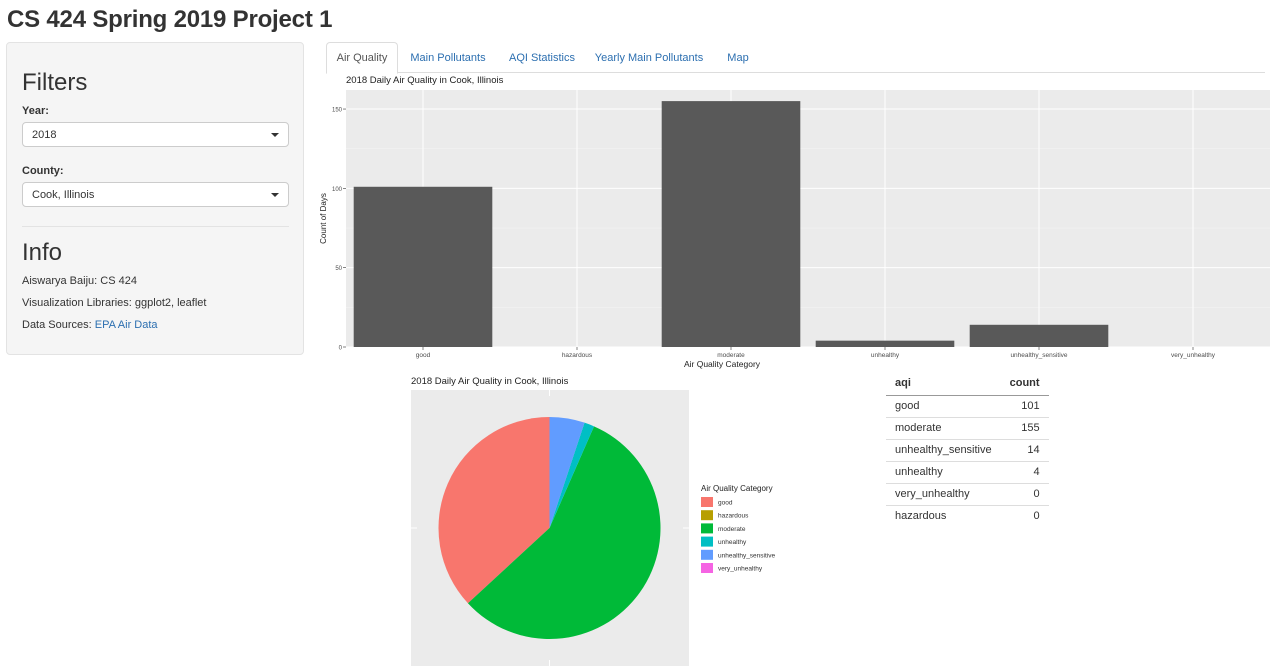  What do you see at coordinates (362, 58) in the screenshot?
I see `tab-air-quality: Air Quality` at bounding box center [362, 58].